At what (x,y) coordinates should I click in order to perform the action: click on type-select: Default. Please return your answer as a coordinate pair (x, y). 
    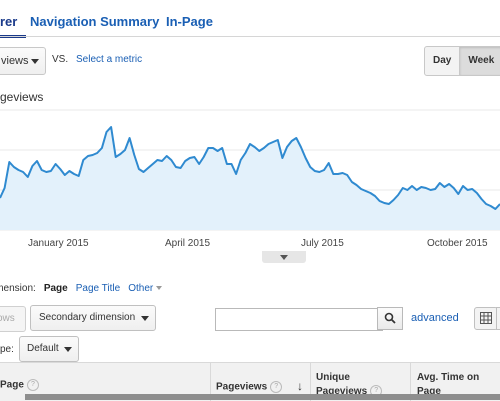
    Looking at the image, I should click on (49, 349).